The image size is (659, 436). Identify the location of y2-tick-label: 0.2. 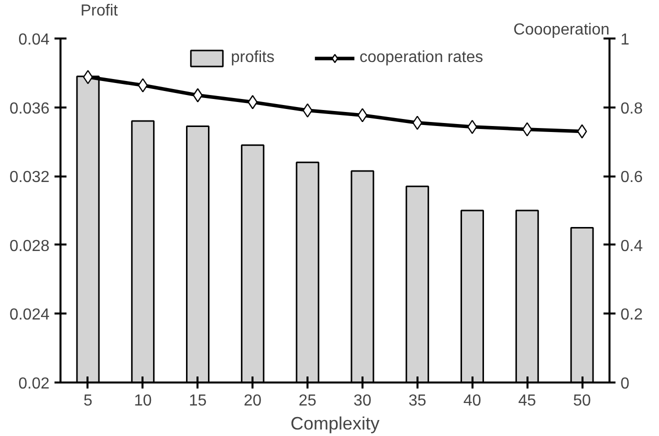
(631, 315).